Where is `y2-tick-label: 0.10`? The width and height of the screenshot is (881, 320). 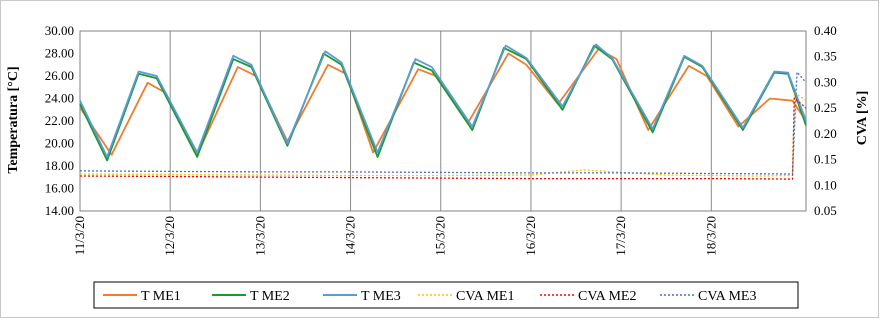
y2-tick-label: 0.10 is located at coordinates (825, 184).